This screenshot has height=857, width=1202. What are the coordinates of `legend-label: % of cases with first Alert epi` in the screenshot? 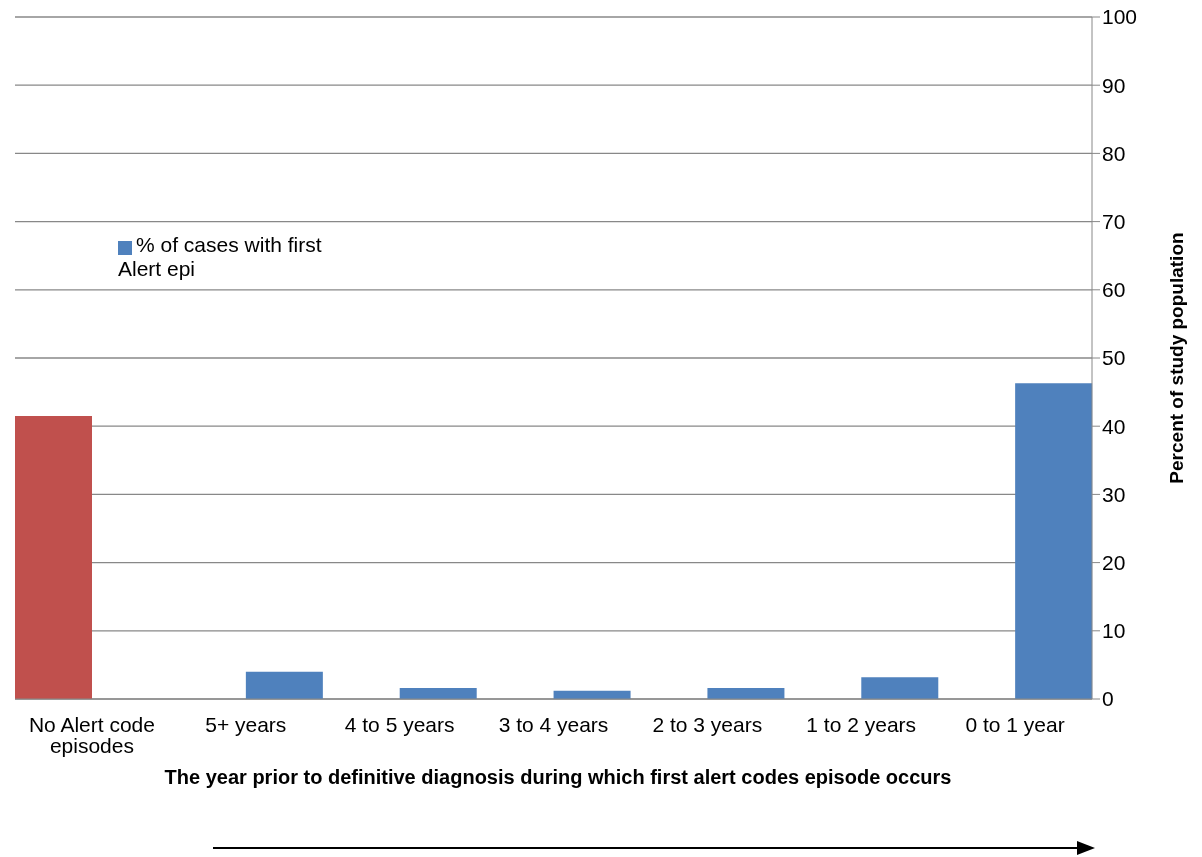 It's located at (220, 256).